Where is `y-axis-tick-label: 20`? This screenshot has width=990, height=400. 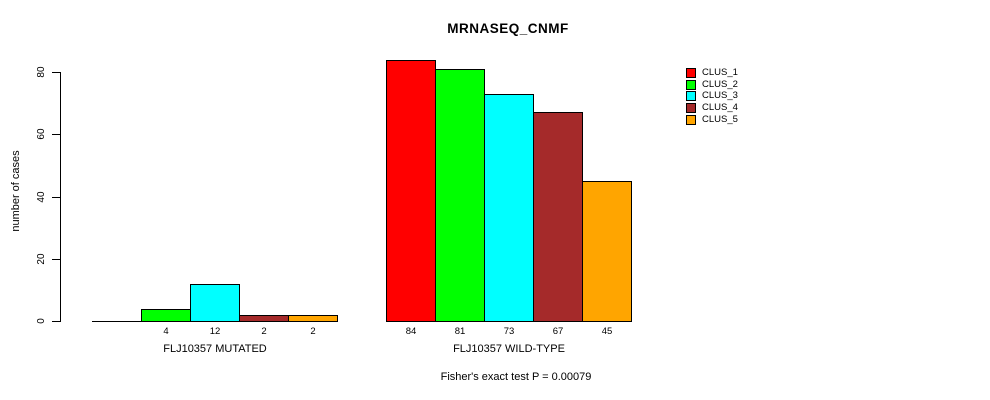 y-axis-tick-label: 20 is located at coordinates (41, 259).